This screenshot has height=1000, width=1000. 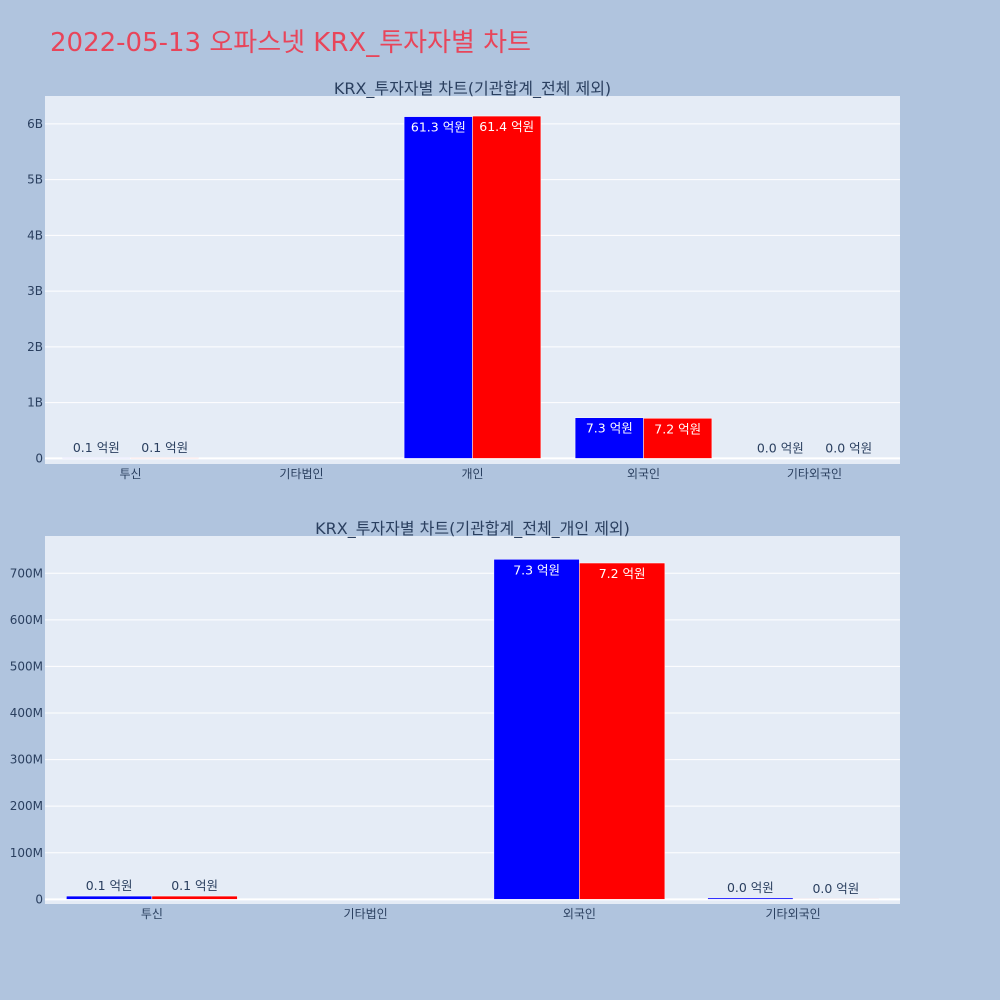 What do you see at coordinates (35, 291) in the screenshot?
I see `y-tick-label: 3B` at bounding box center [35, 291].